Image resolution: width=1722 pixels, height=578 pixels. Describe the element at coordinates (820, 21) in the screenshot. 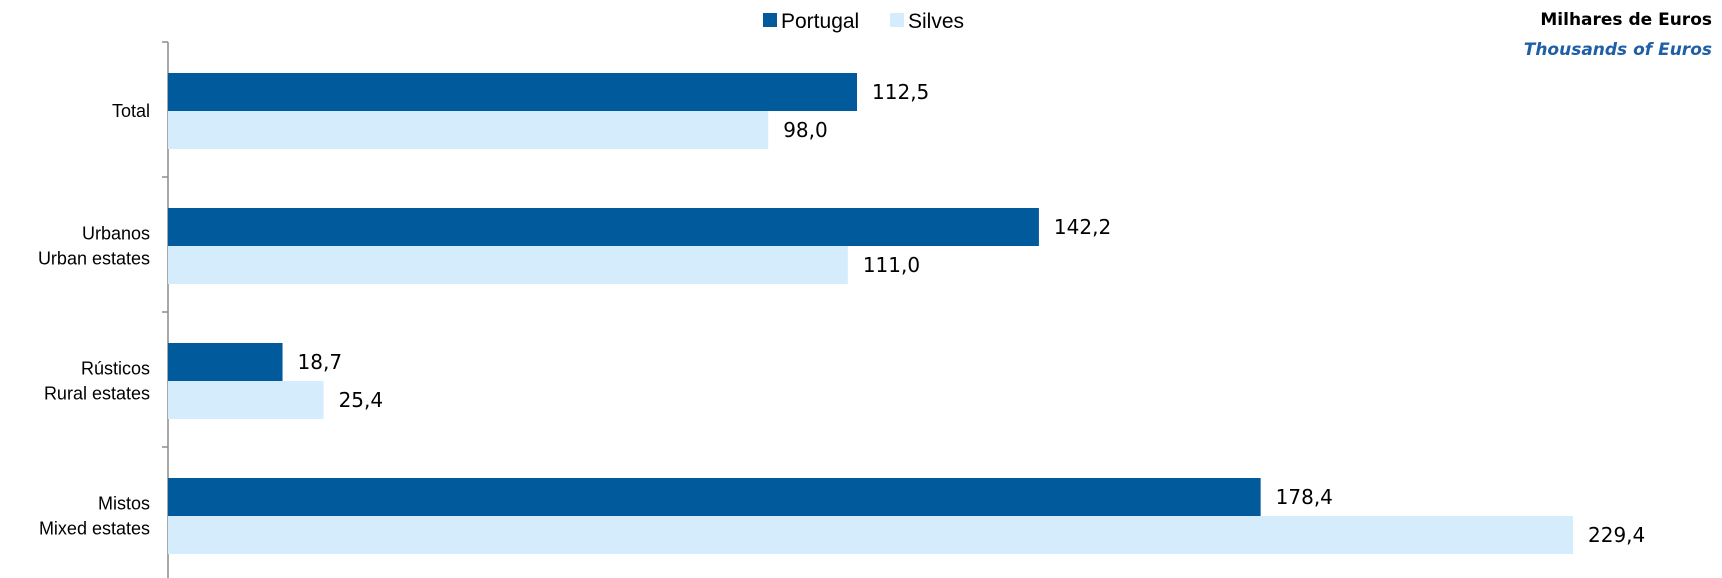

I see `legend-label-portugal: Portugal` at that location.